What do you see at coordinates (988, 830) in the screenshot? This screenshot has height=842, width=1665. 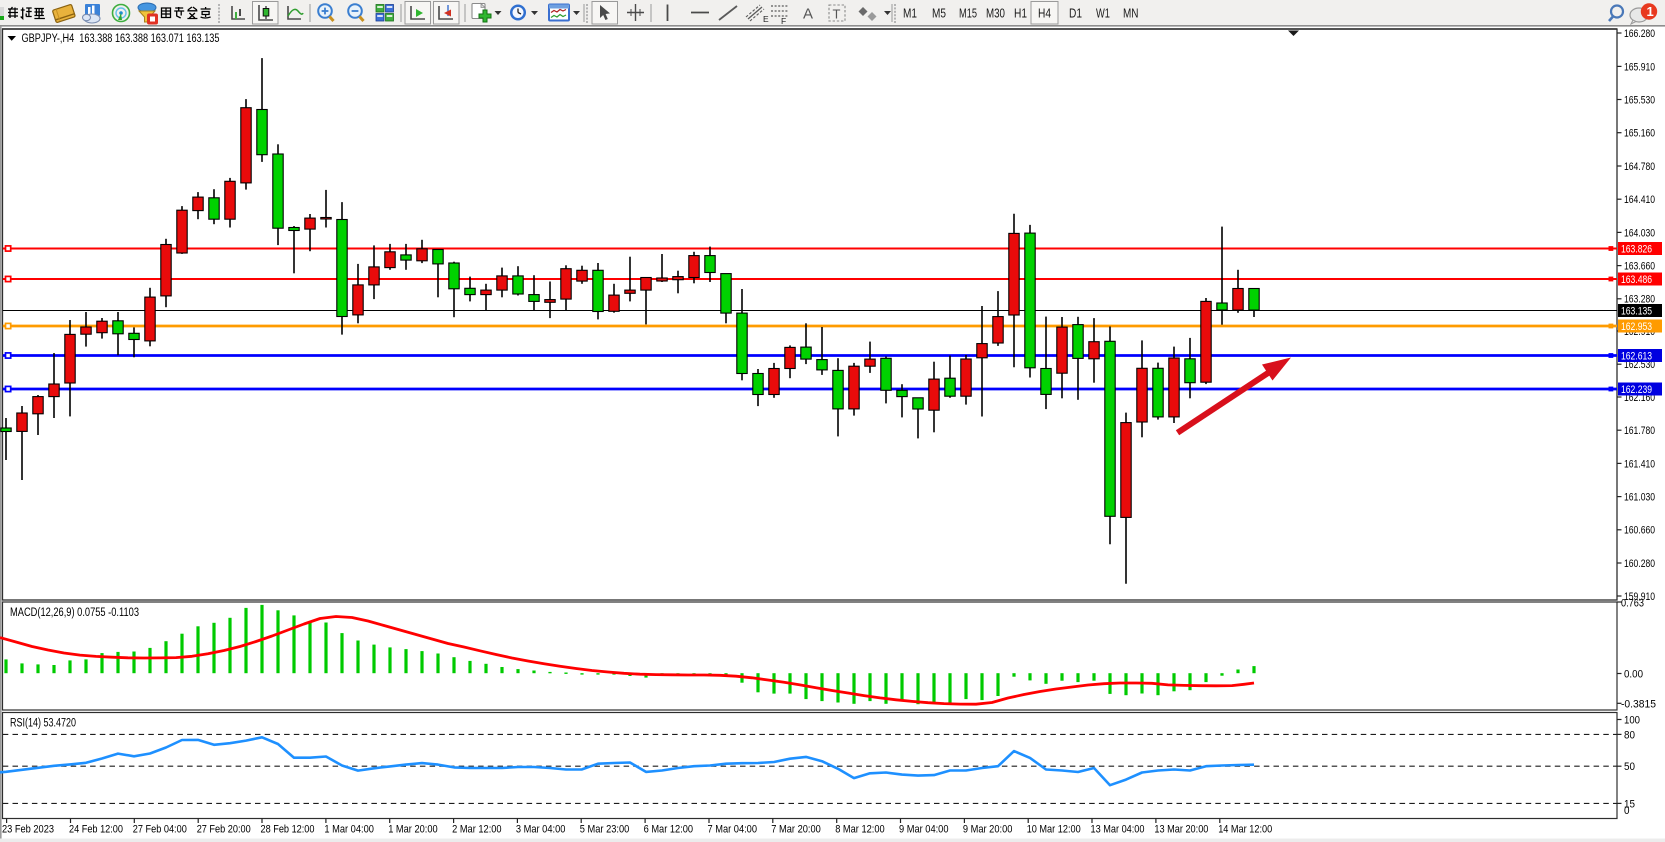 I see `svg-text: 9 Mar 20:00` at bounding box center [988, 830].